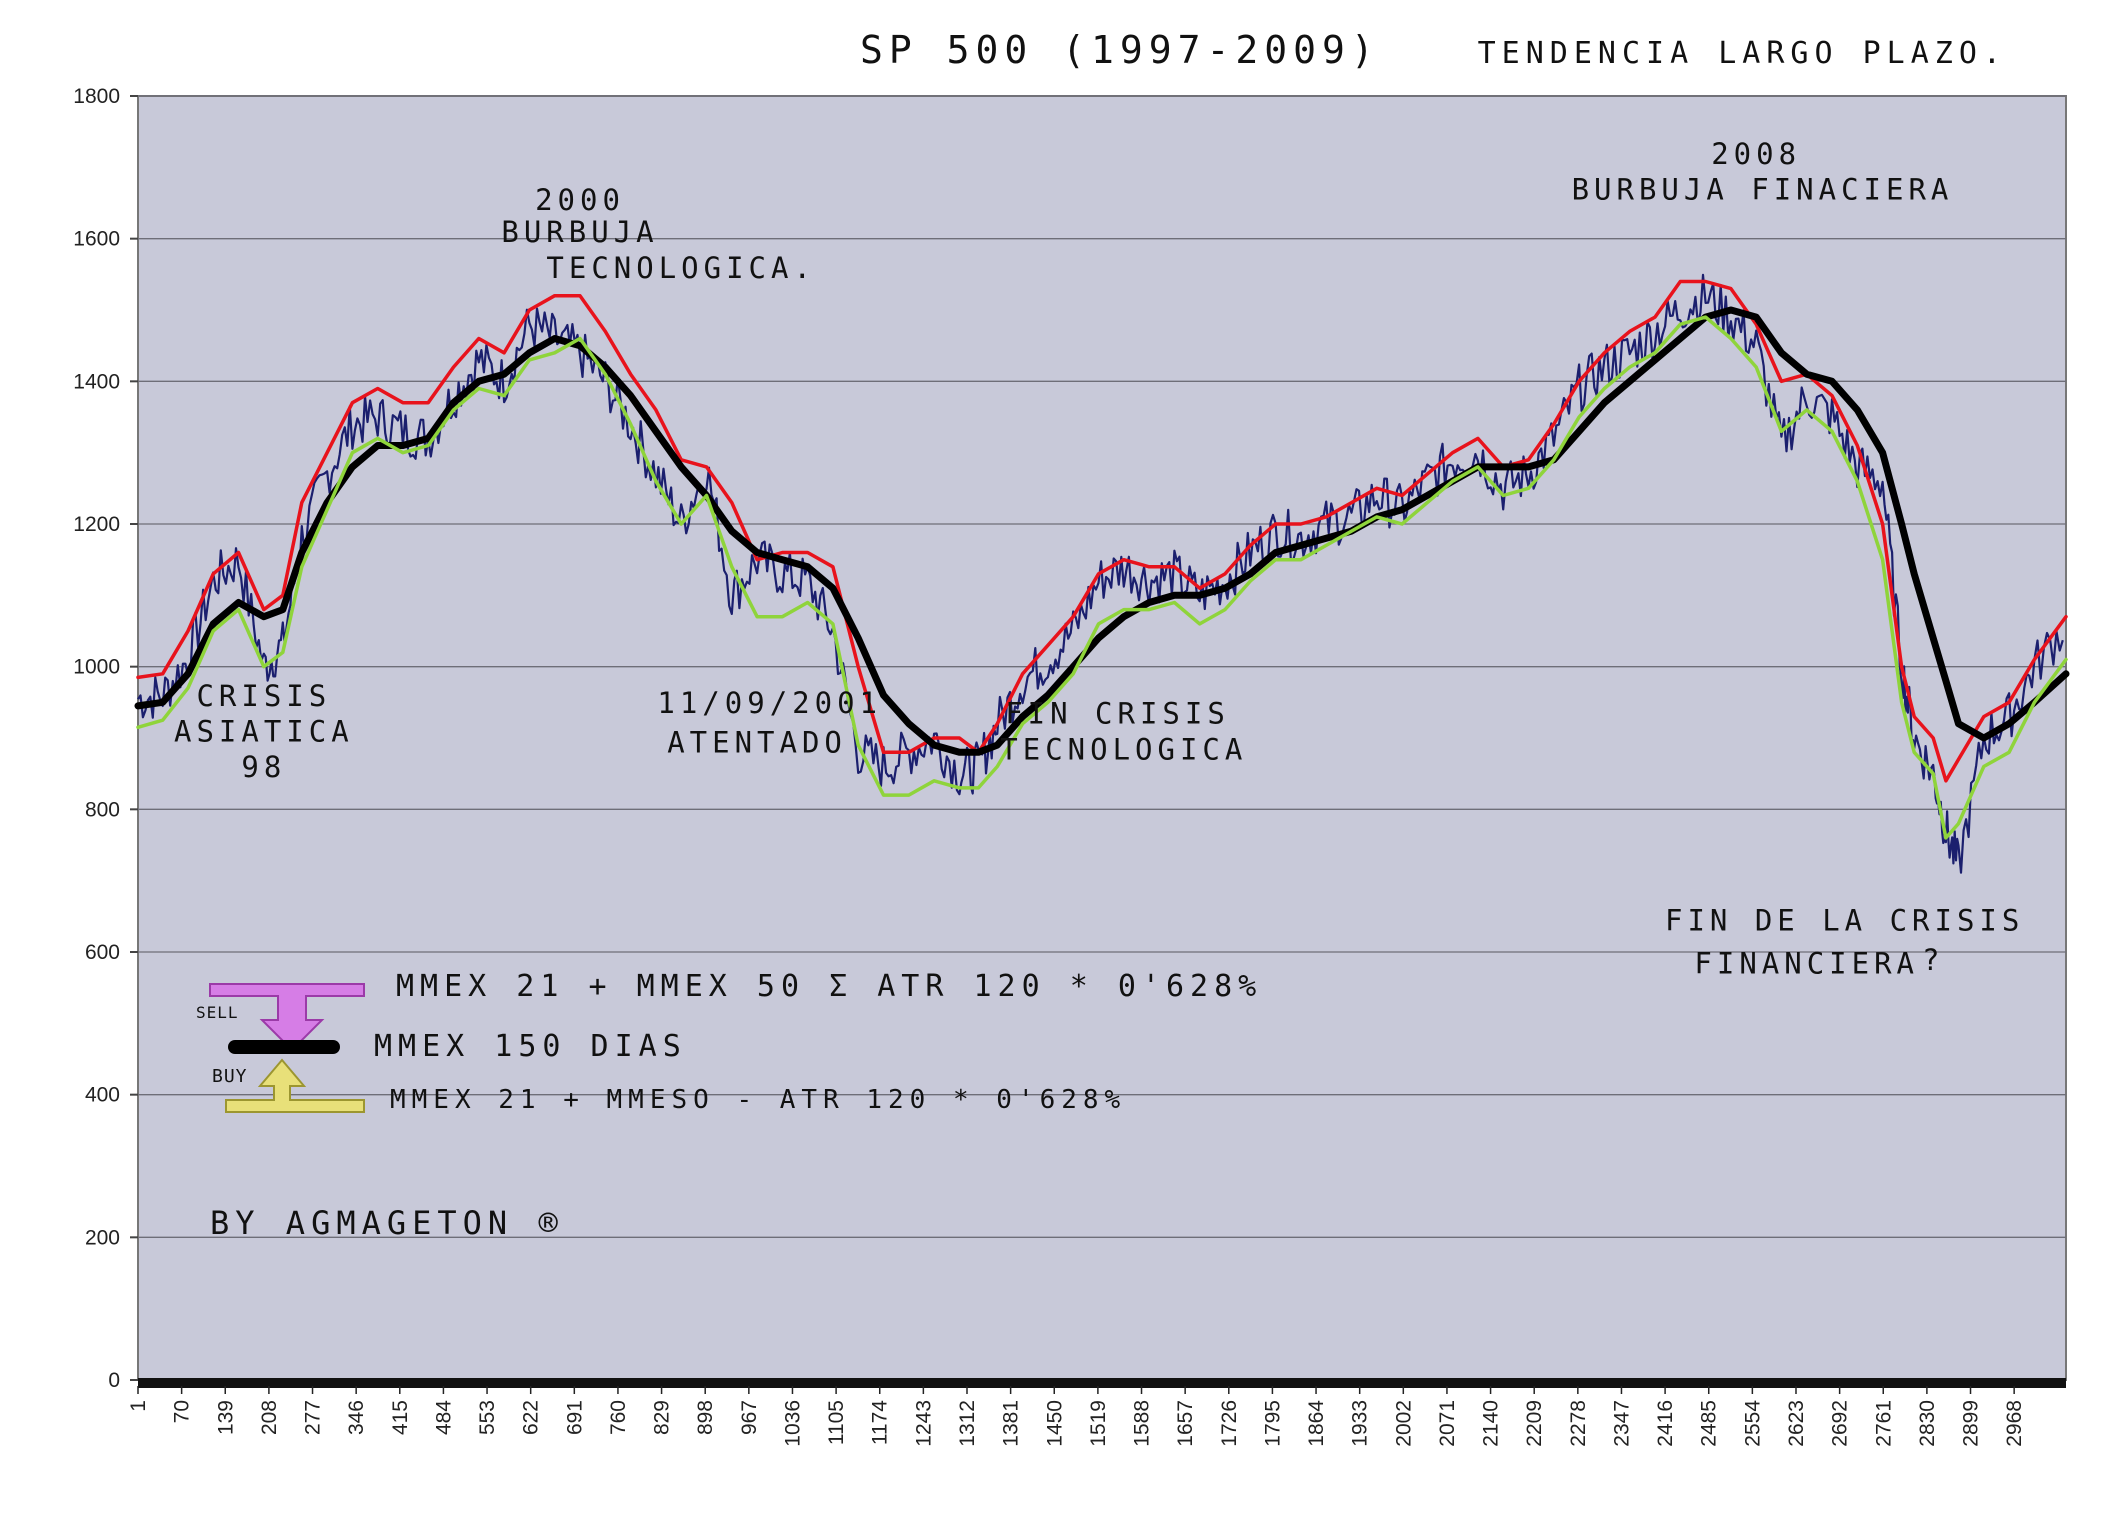 The width and height of the screenshot is (2106, 1530). What do you see at coordinates (1054, 1423) in the screenshot?
I see `xtick-label: 1450` at bounding box center [1054, 1423].